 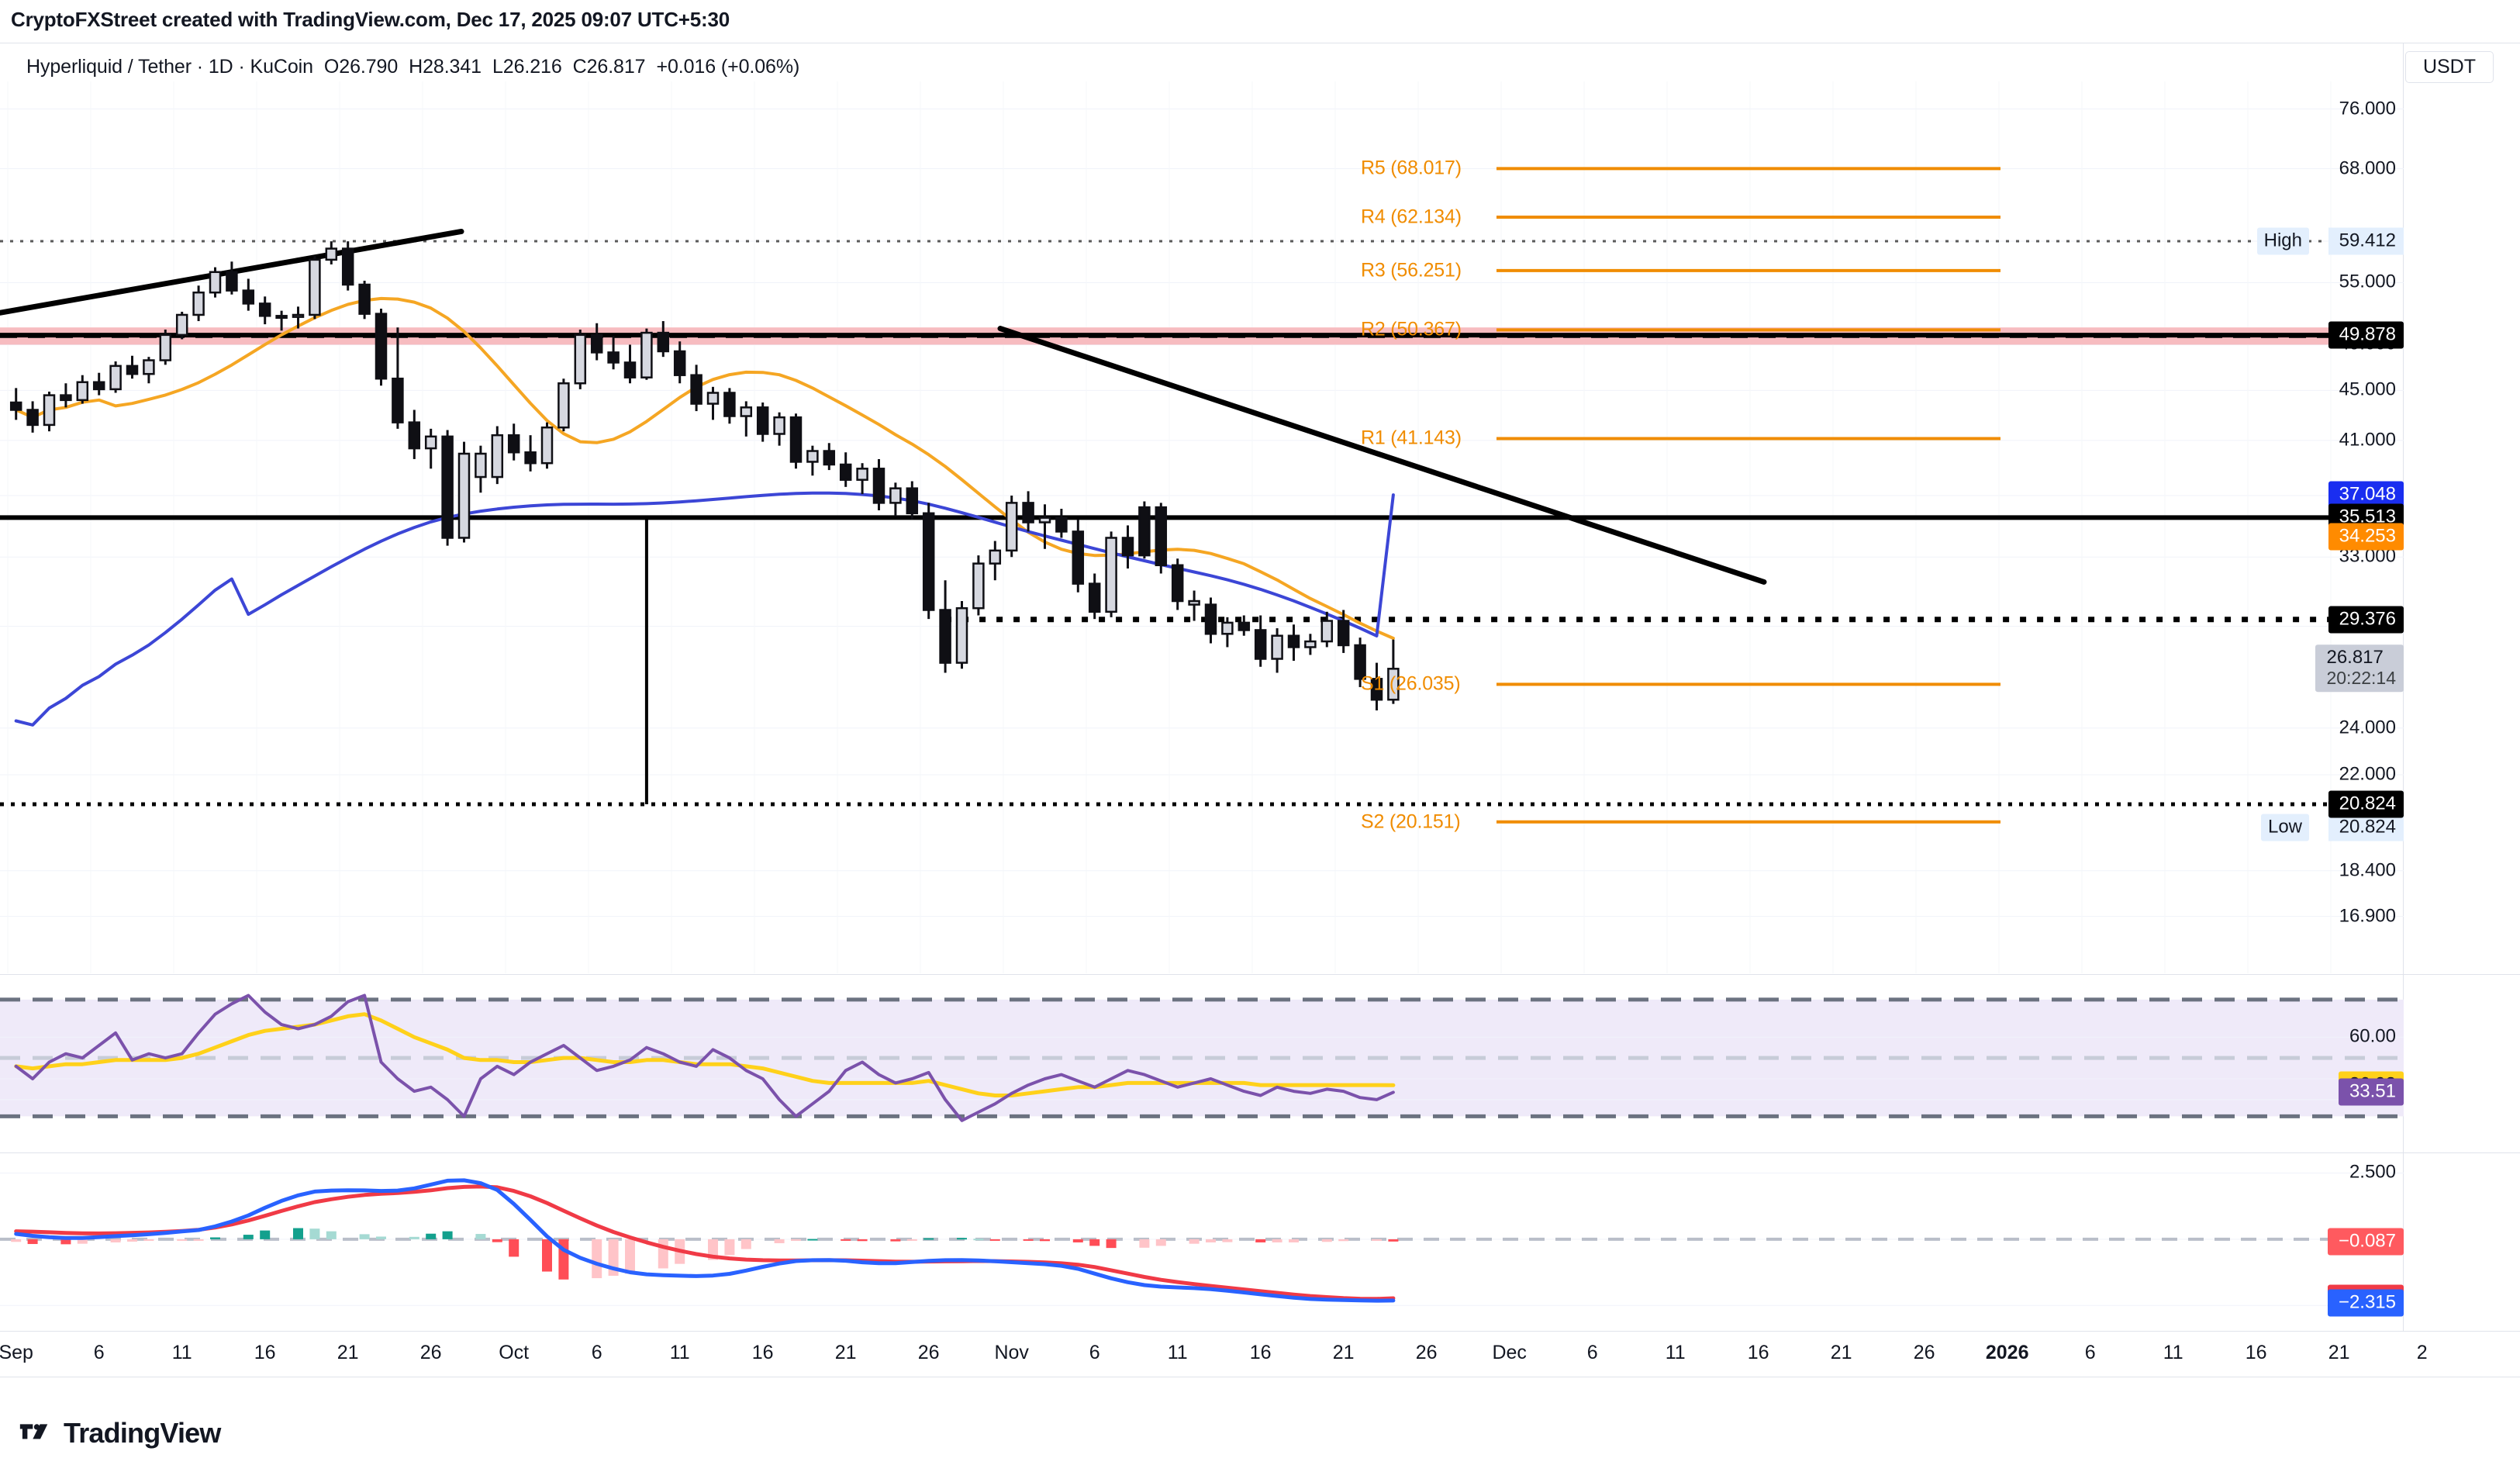 What do you see at coordinates (1411, 438) in the screenshot?
I see `pivot-label-r1: R1 (41.143)` at bounding box center [1411, 438].